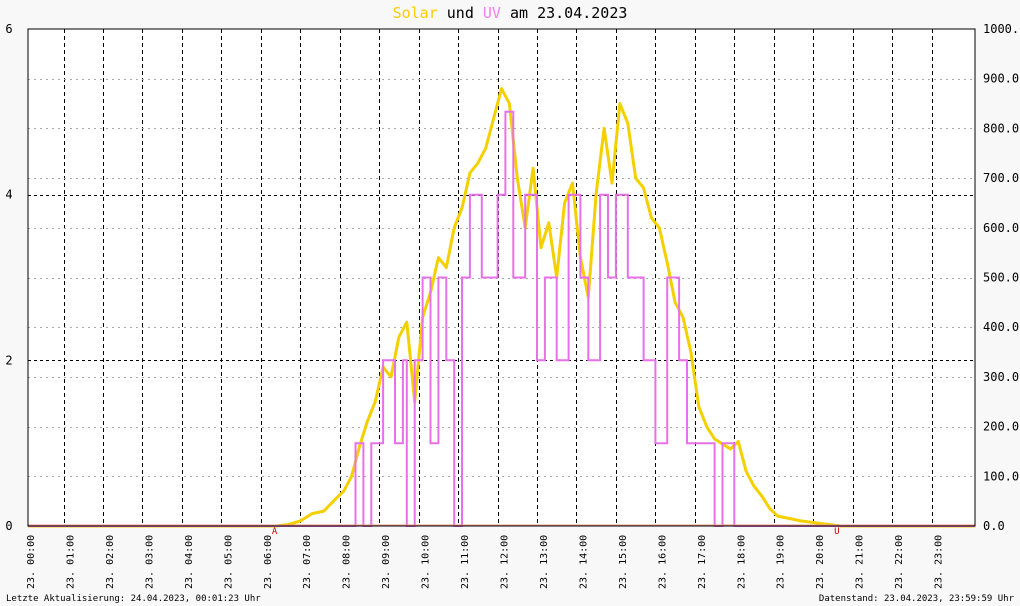  I want to click on right-tick-label: 1000.0, so click(1001, 29).